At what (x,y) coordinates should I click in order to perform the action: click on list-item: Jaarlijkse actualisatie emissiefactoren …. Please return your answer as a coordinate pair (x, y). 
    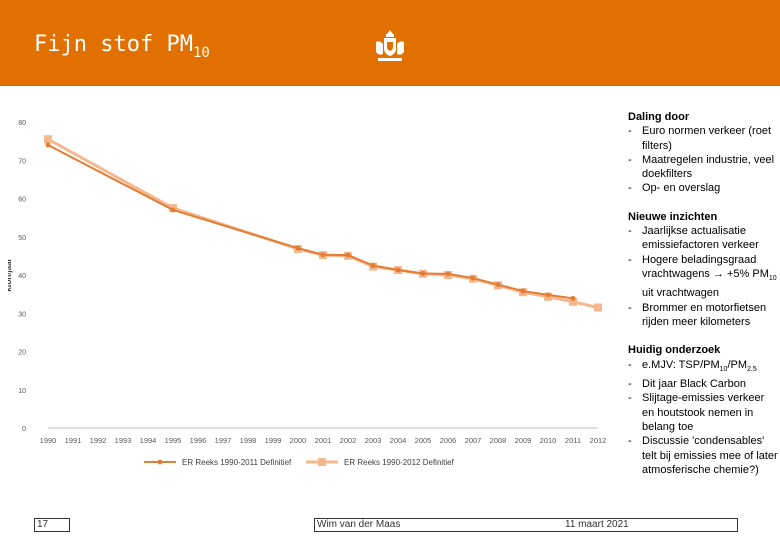
    Looking at the image, I should click on (703, 238).